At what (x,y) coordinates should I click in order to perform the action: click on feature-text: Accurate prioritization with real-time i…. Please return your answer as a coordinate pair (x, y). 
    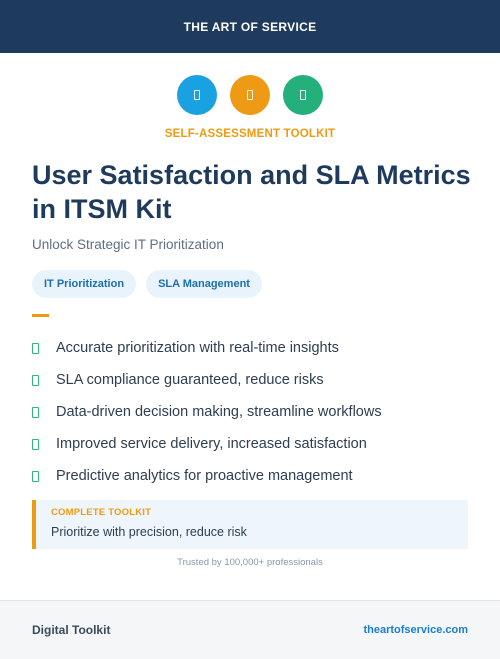
    Looking at the image, I should click on (197, 348).